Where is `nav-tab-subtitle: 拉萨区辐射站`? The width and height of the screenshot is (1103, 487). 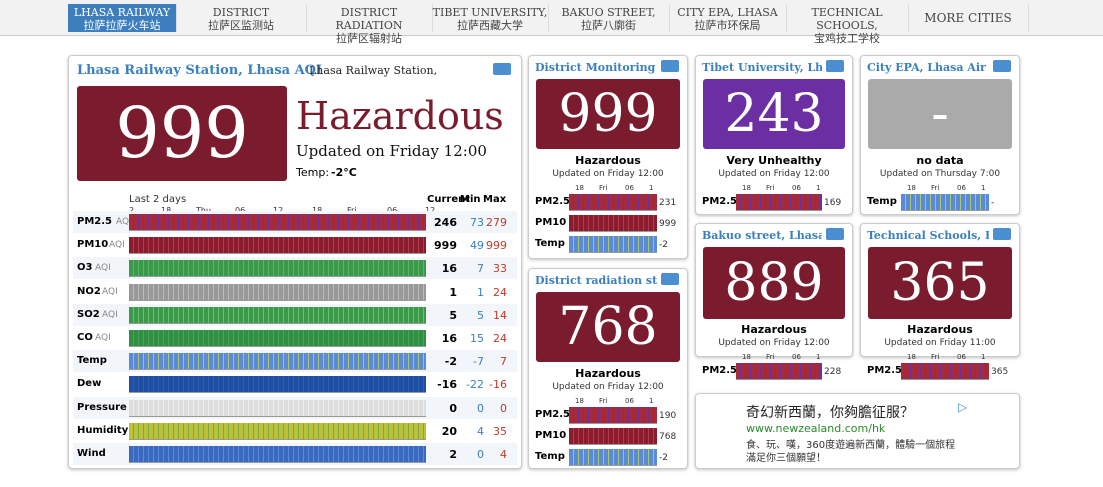 nav-tab-subtitle: 拉萨区辐射站 is located at coordinates (369, 38).